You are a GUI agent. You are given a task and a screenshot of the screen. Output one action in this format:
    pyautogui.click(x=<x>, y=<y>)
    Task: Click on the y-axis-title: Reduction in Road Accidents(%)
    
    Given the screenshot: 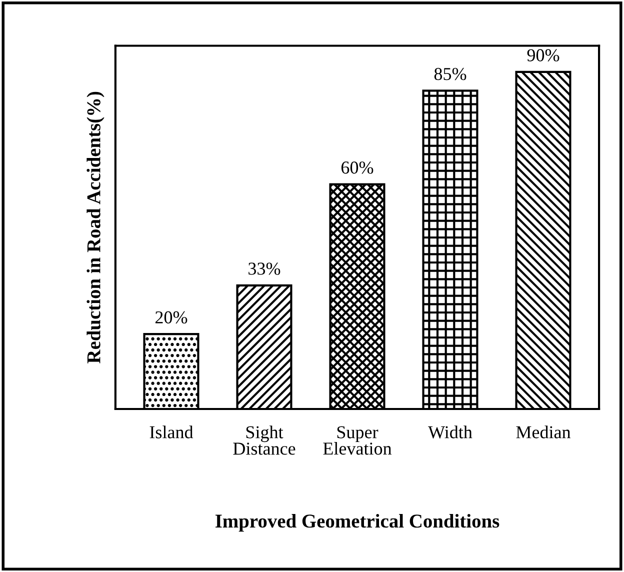 What is the action you would take?
    pyautogui.click(x=95, y=228)
    